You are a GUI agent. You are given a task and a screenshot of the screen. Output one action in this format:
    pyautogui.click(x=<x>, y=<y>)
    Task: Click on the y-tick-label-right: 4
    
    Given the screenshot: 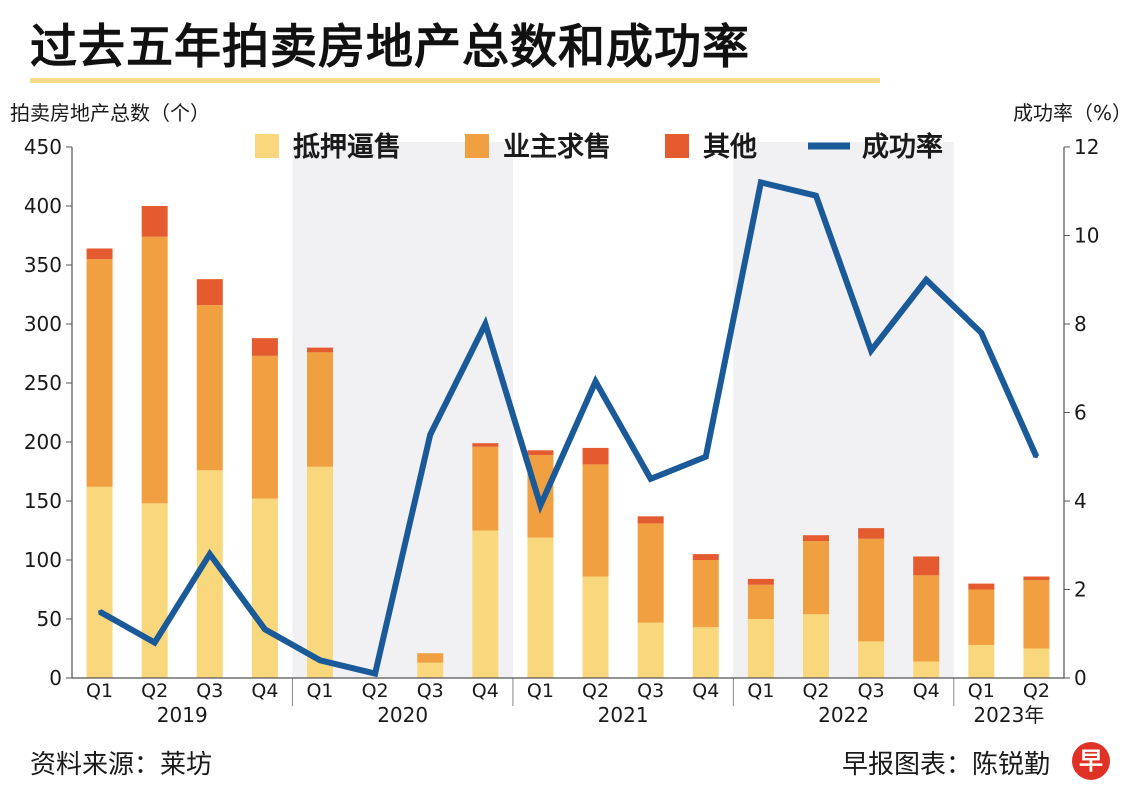 What is the action you would take?
    pyautogui.click(x=1080, y=501)
    